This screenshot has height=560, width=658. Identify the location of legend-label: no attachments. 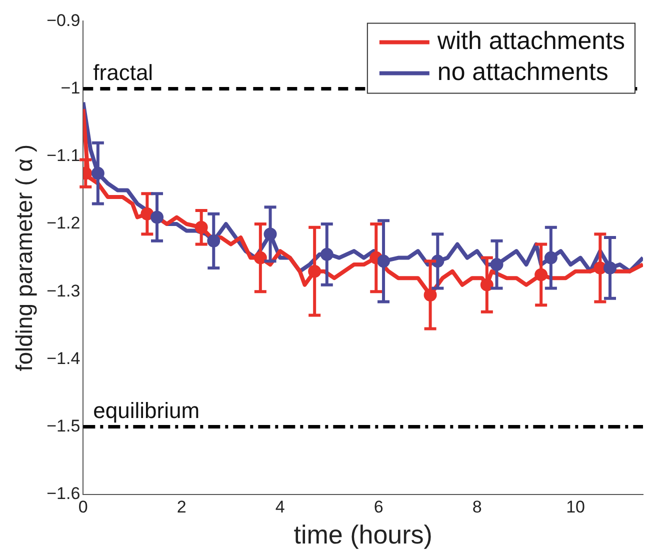
(522, 72).